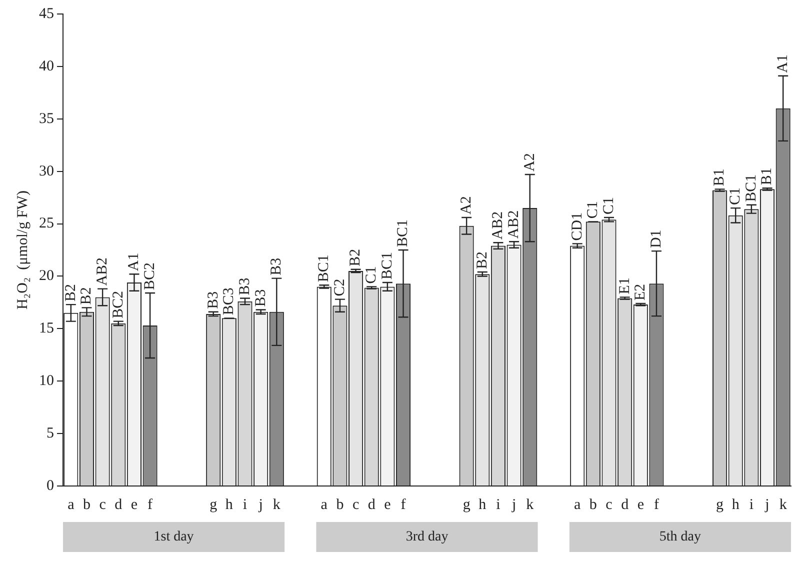 Image resolution: width=811 pixels, height=564 pixels. Describe the element at coordinates (229, 302) in the screenshot. I see `data-label: BC3` at that location.